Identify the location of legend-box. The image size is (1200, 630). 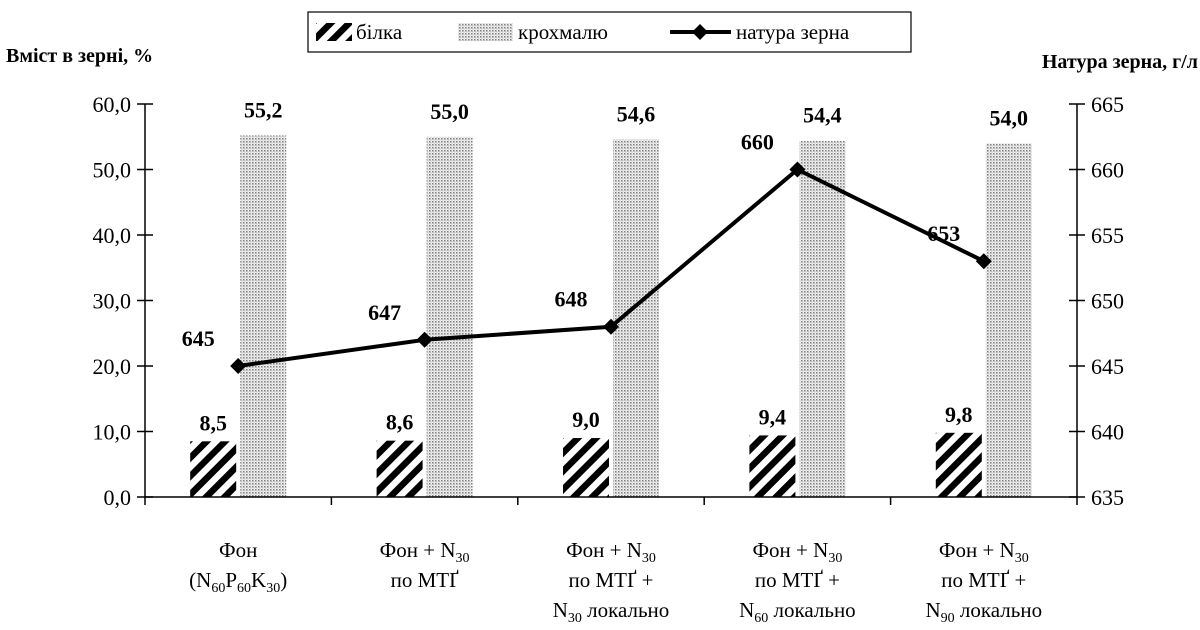
(609, 32).